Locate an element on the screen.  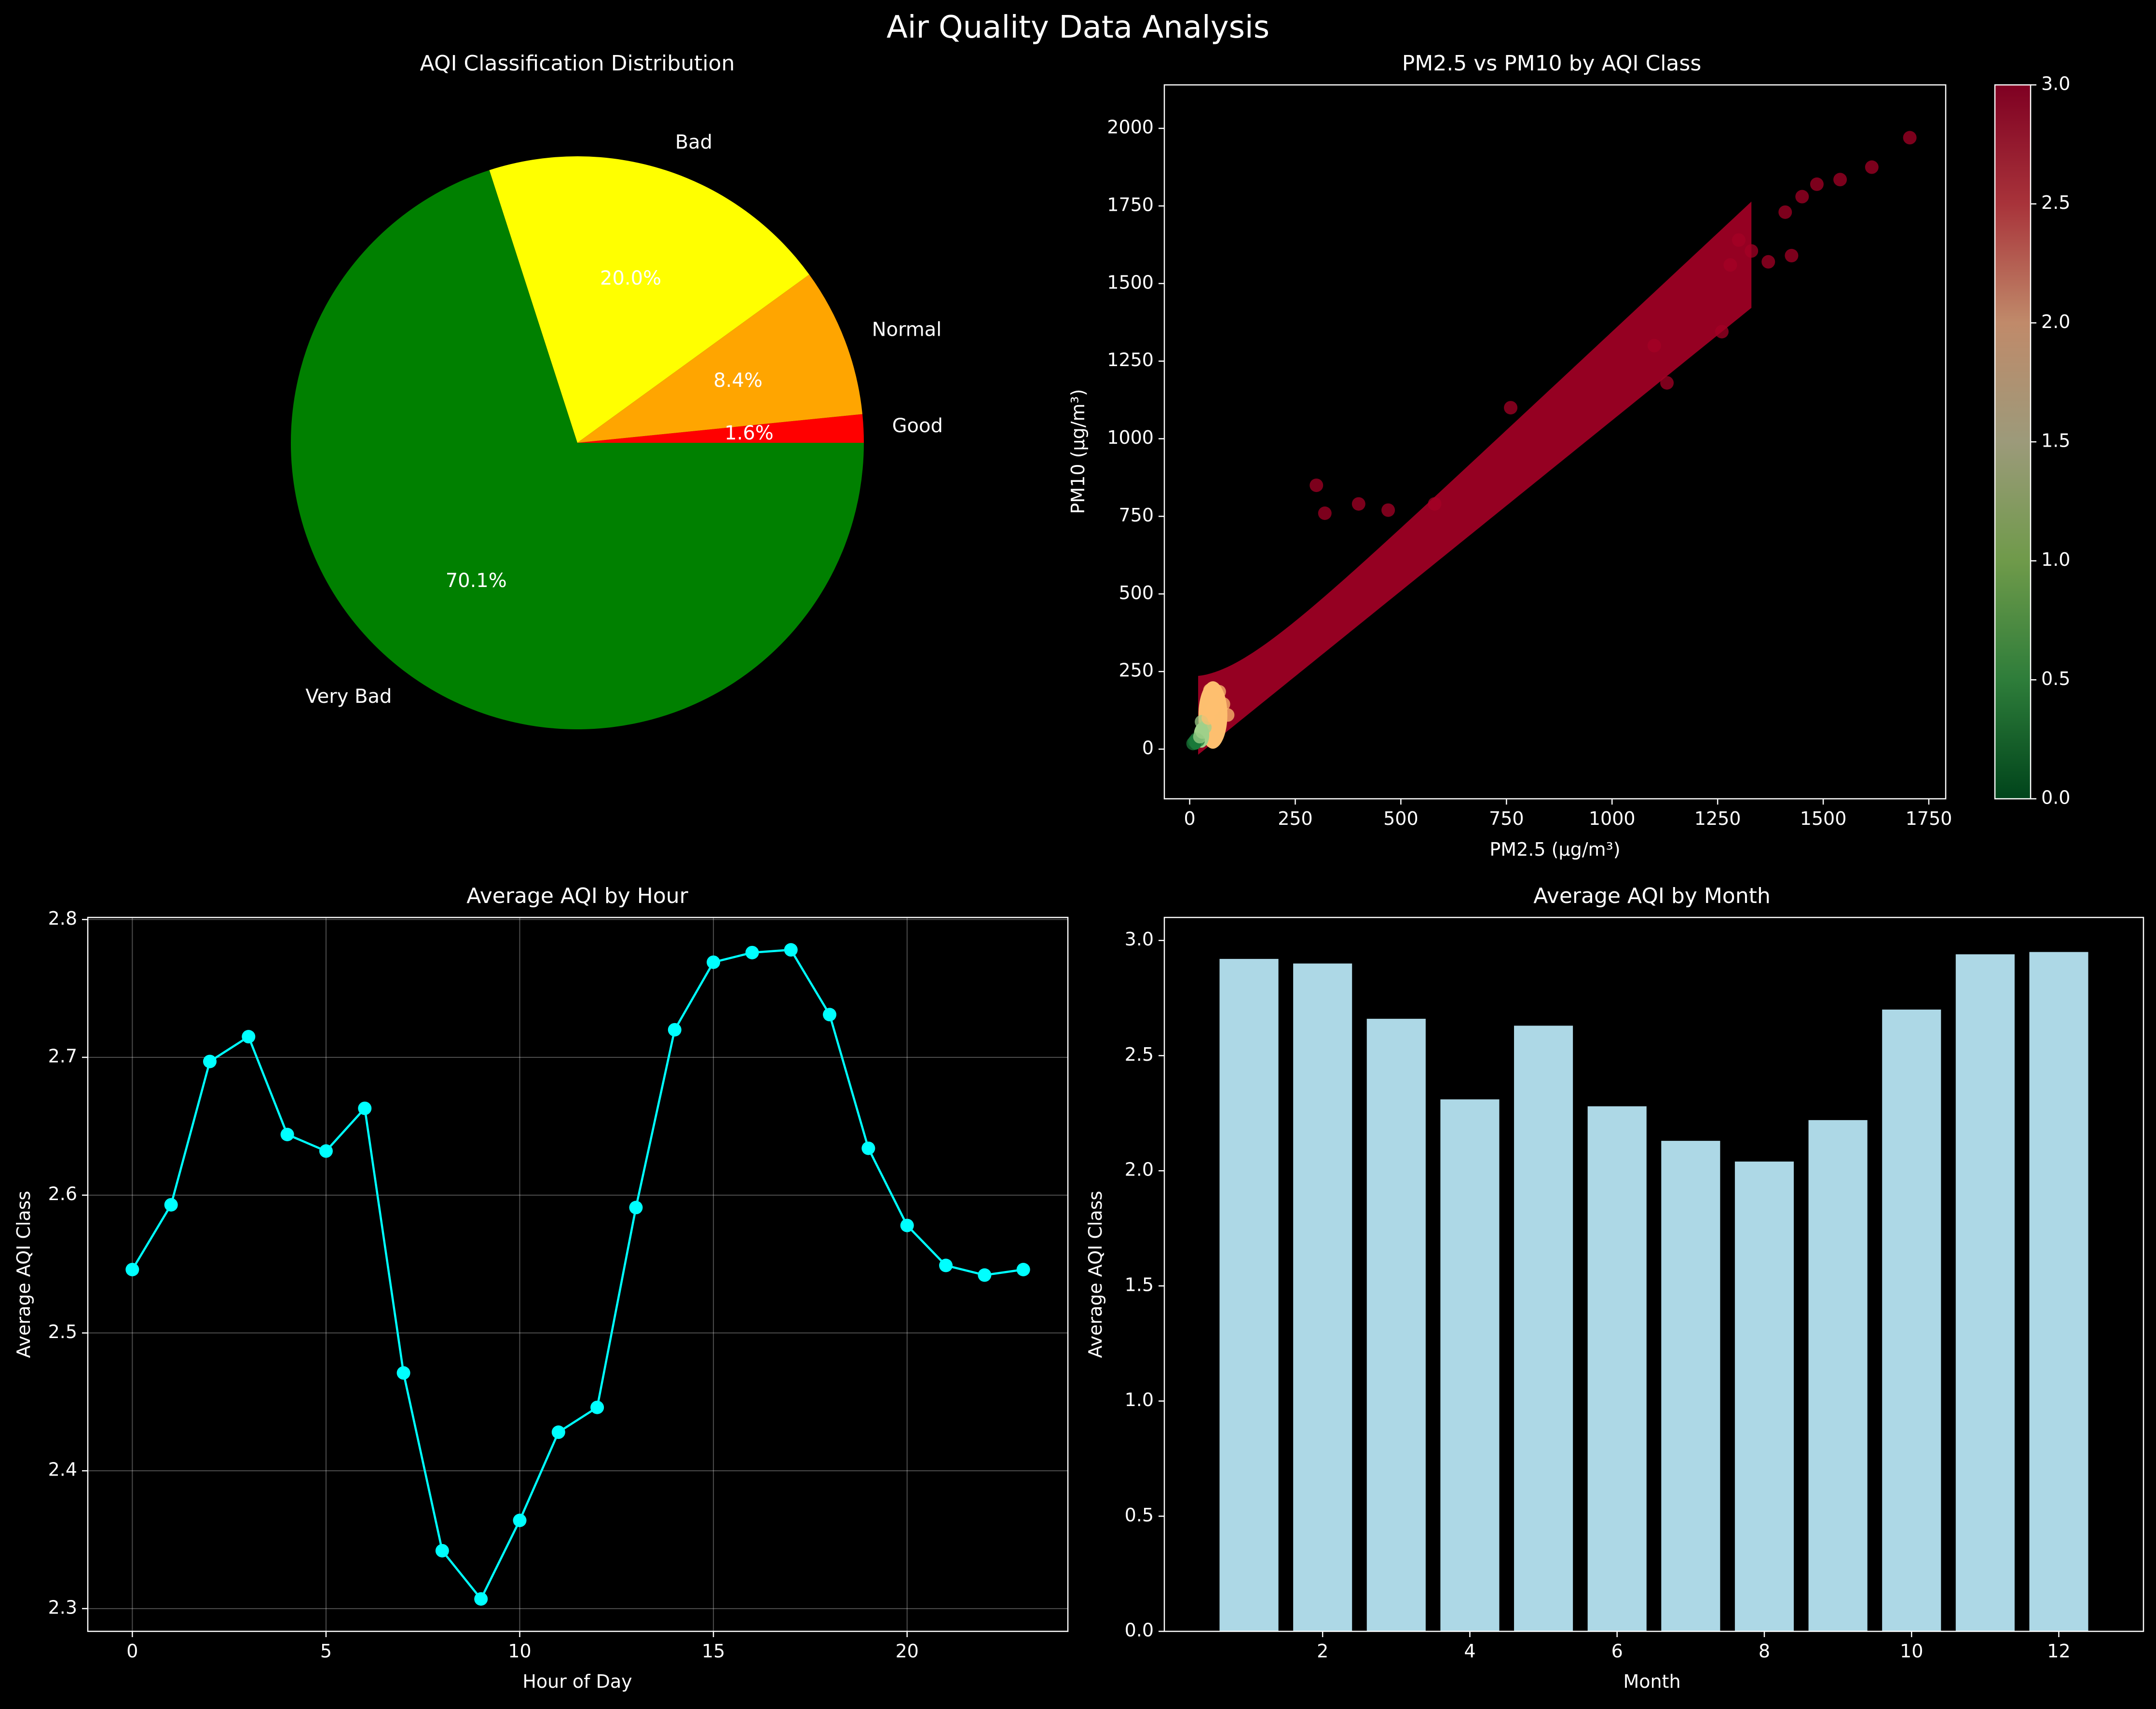
scatter-xtick-label: 750 is located at coordinates (1506, 818).